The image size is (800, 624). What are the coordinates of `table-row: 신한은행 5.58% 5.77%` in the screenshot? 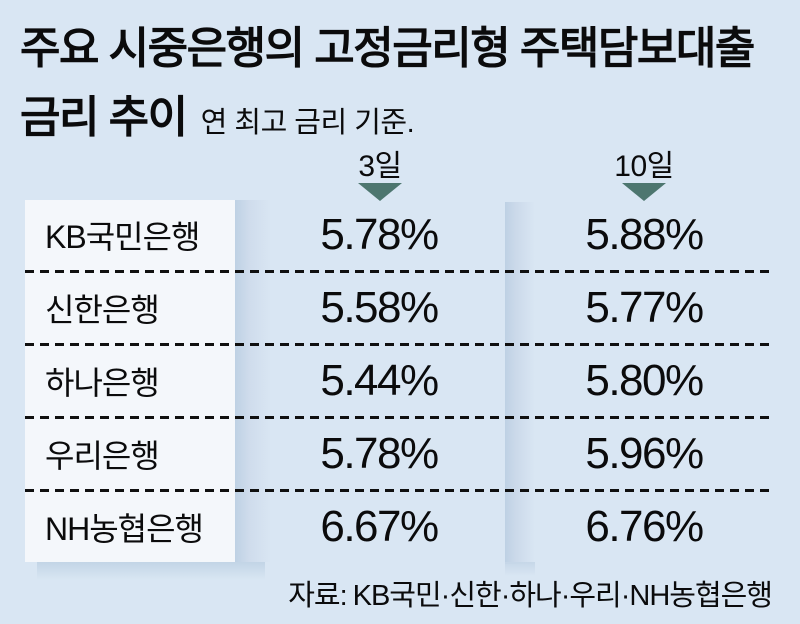 It's located at (398, 308).